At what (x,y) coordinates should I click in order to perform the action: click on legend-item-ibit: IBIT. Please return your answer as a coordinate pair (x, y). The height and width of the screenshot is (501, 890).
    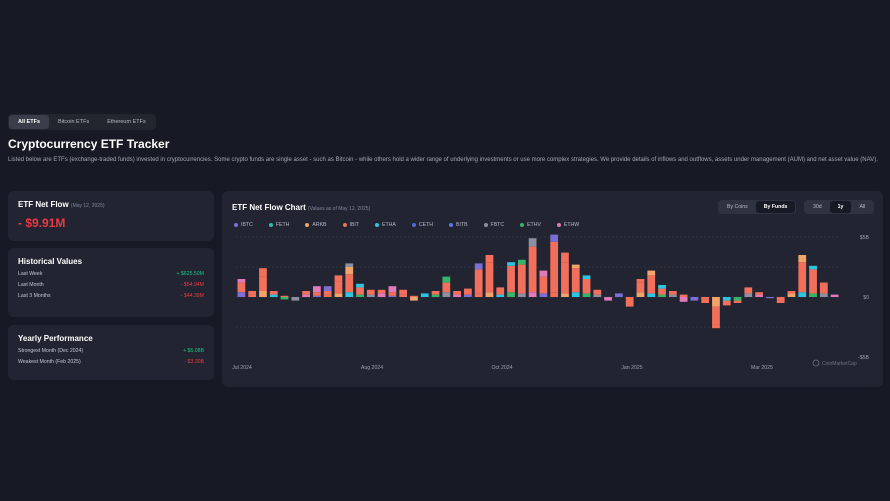
    Looking at the image, I should click on (350, 225).